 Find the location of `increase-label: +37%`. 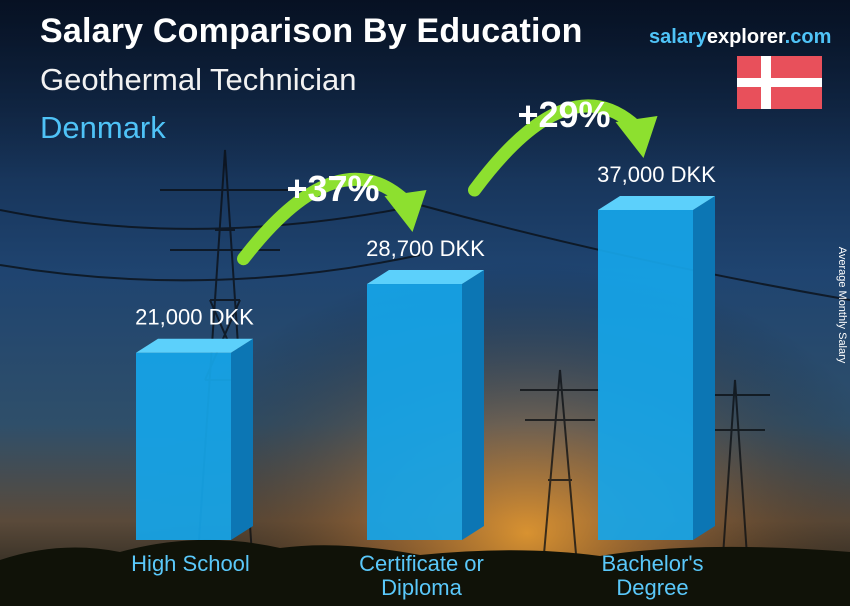

increase-label: +37% is located at coordinates (332, 188).